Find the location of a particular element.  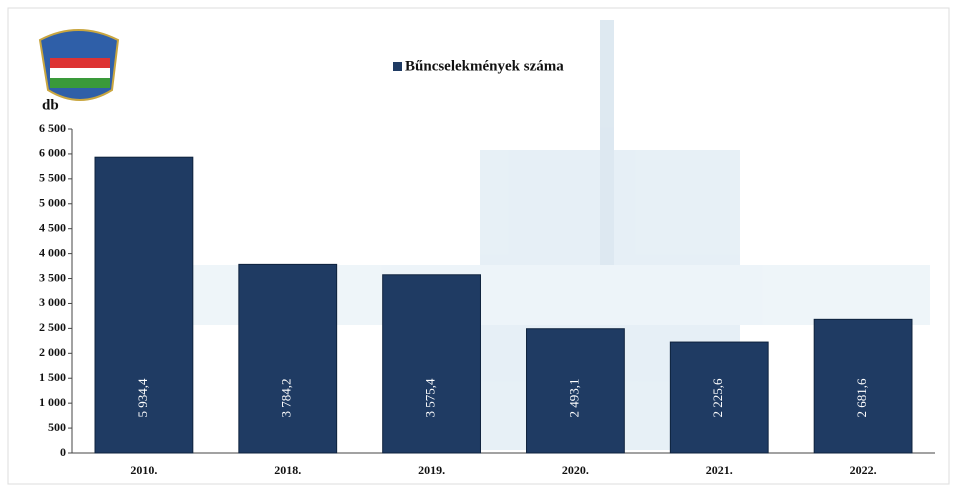

x-tick-label: 2021. is located at coordinates (719, 470).